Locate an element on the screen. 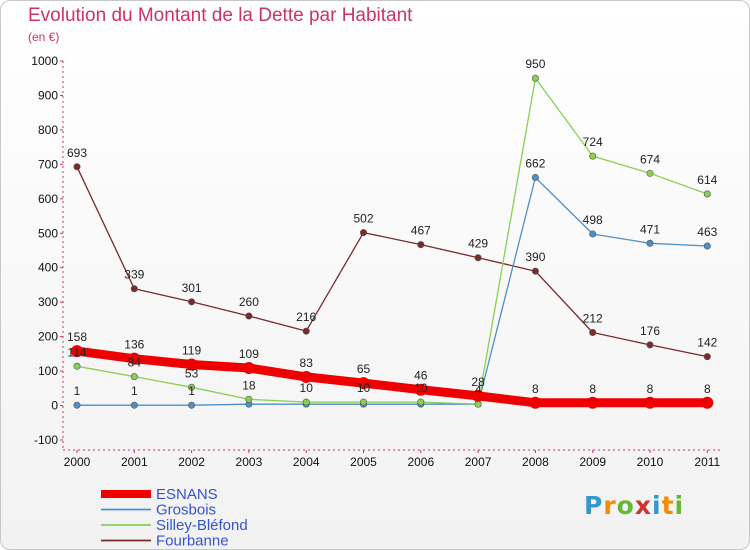  data-label: 390 is located at coordinates (535, 257).